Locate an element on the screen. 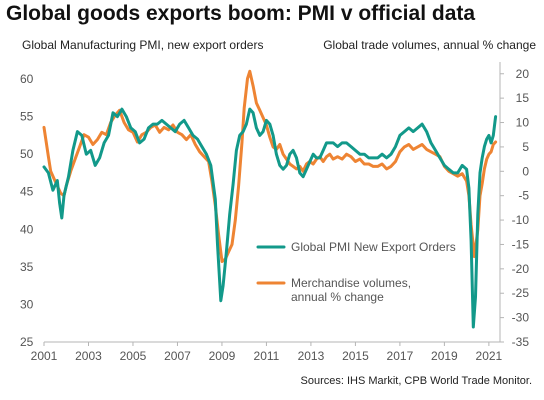 This screenshot has height=400, width=544. x-tick-label: 2007 is located at coordinates (177, 356).